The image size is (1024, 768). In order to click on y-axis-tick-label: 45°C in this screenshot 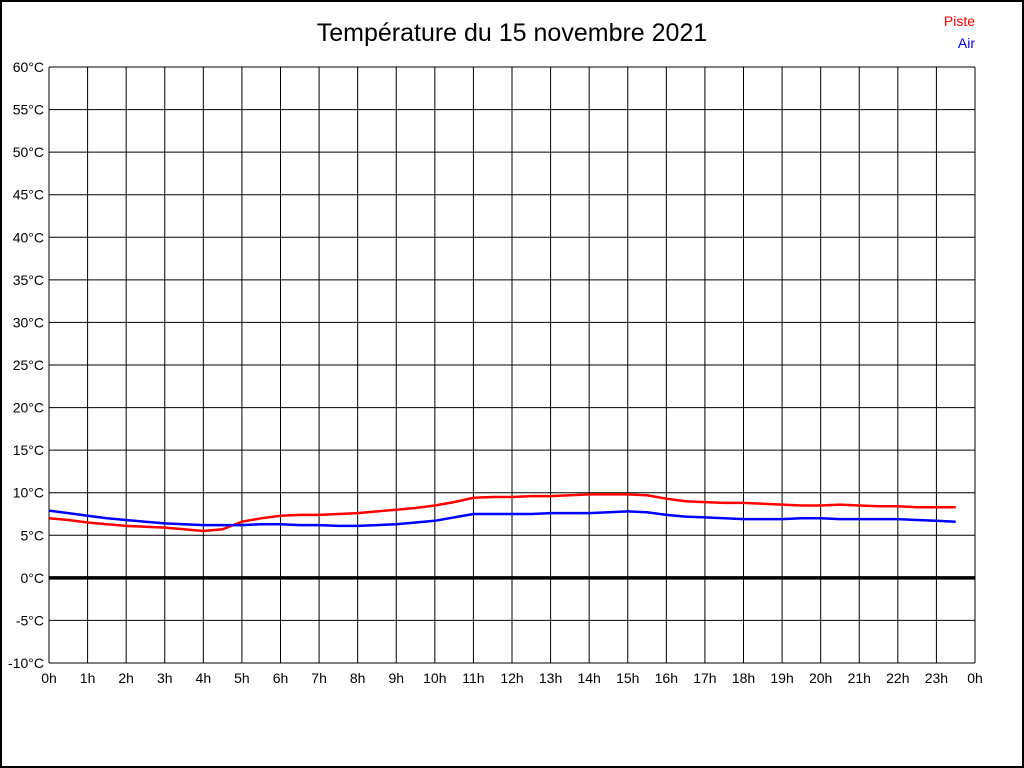, I will do `click(28, 195)`.